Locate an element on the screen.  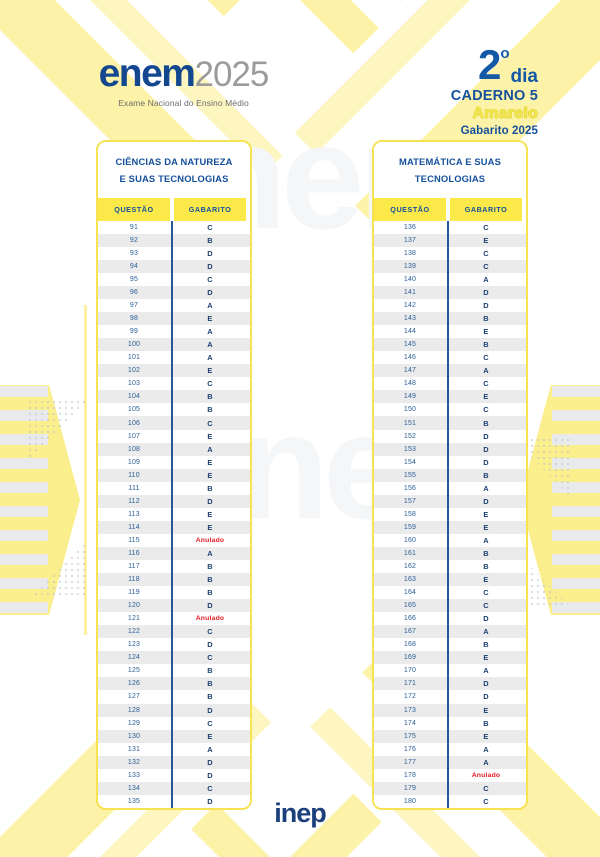
answer-row: 176 A is located at coordinates (450, 749).